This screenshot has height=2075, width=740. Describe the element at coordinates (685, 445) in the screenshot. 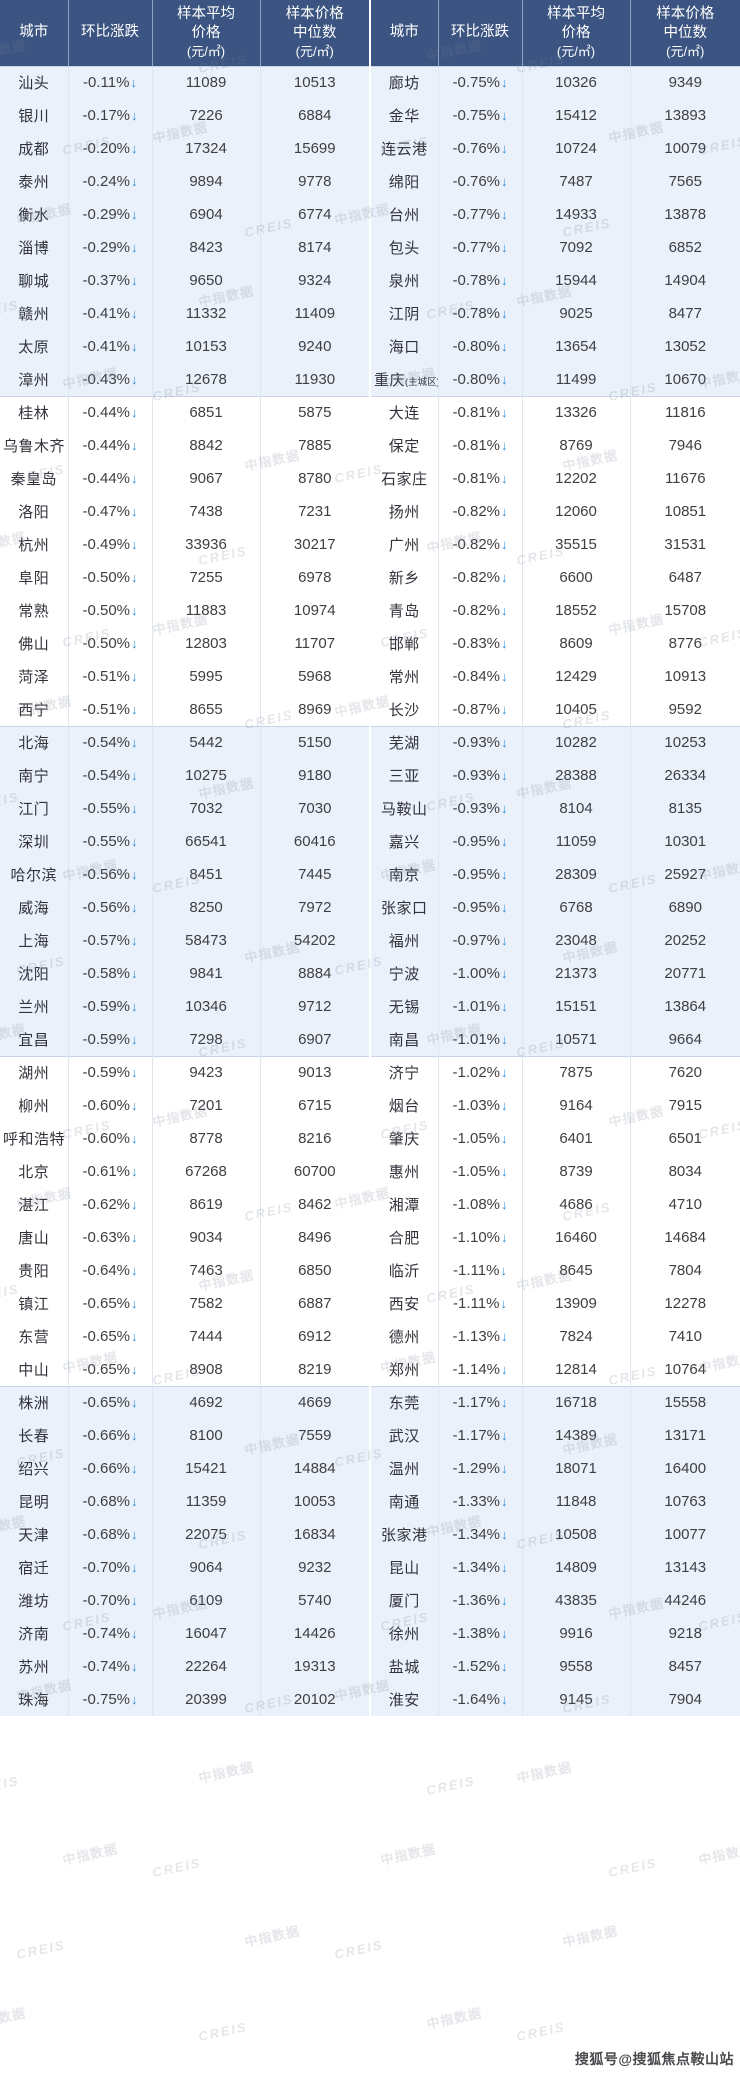

I see `cell-median-price: 7946` at that location.